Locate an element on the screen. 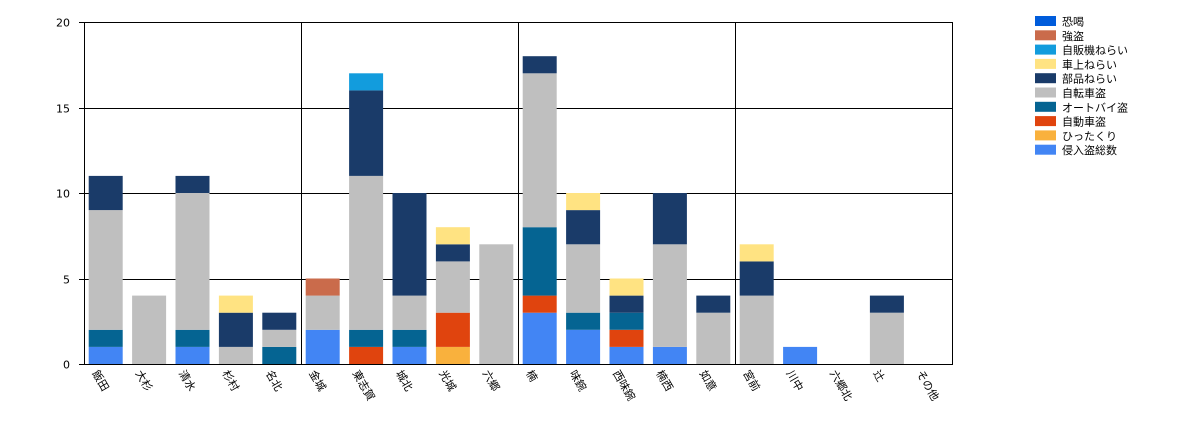  x-tick-label: 楠 is located at coordinates (532, 376).